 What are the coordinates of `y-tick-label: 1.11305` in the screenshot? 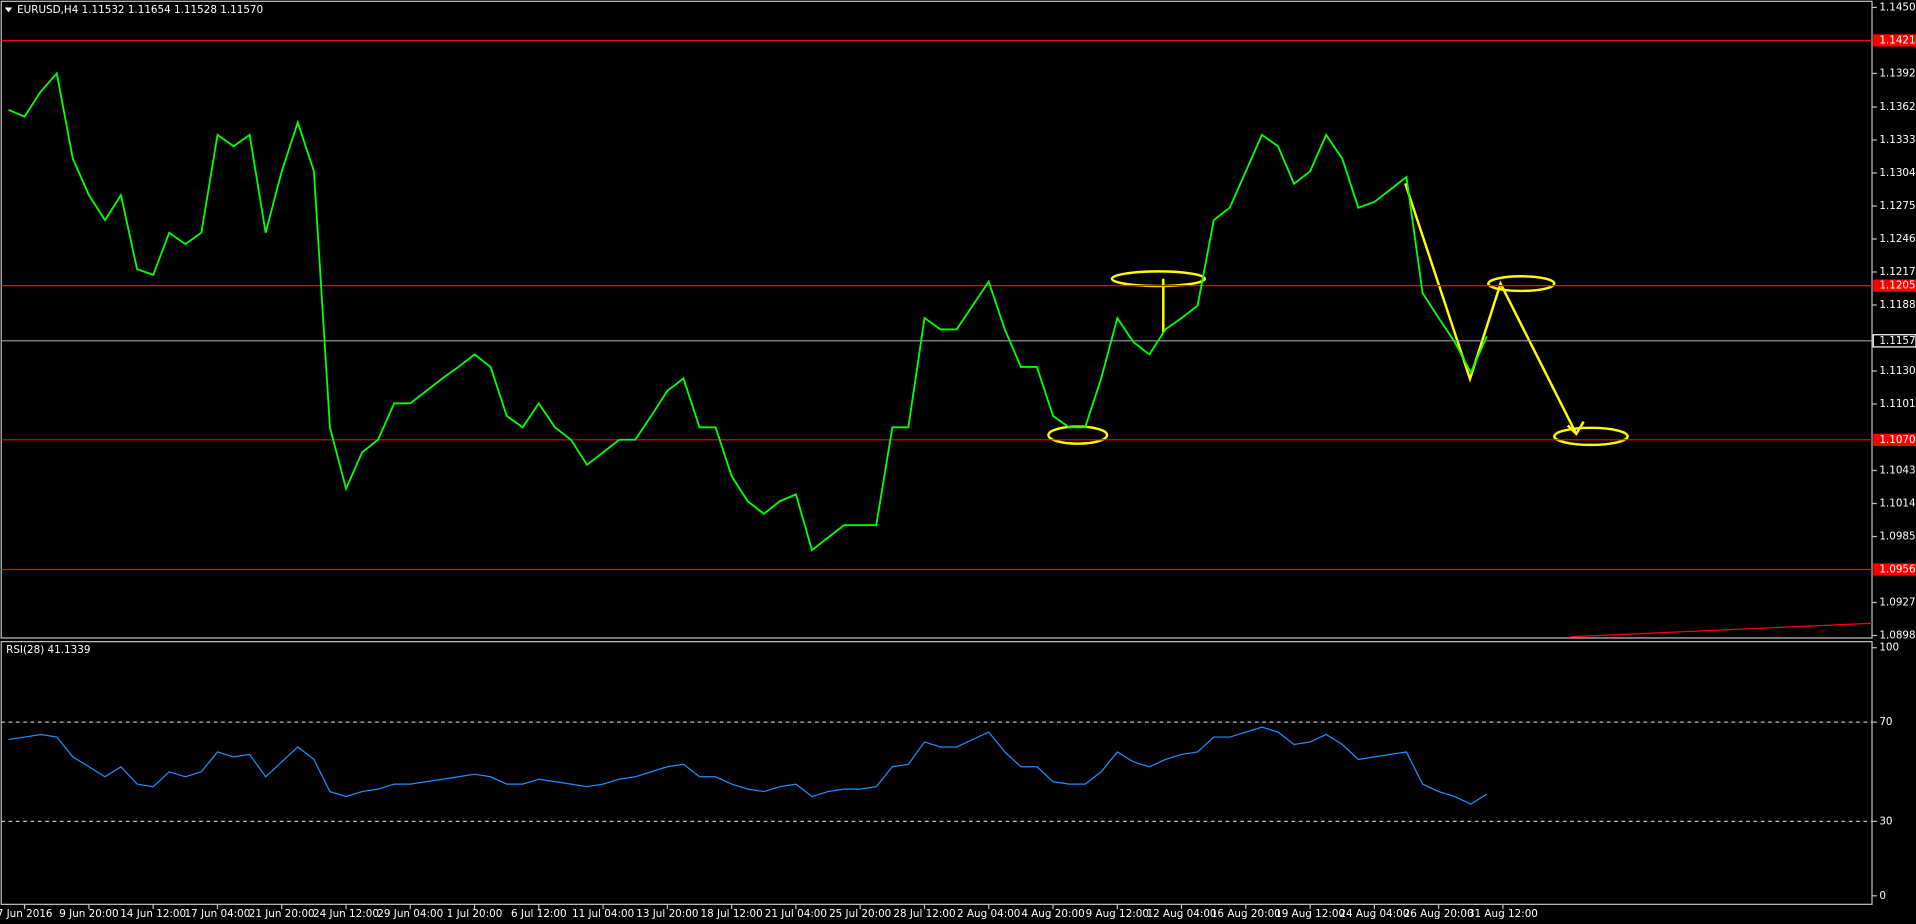 It's located at (1897, 371).